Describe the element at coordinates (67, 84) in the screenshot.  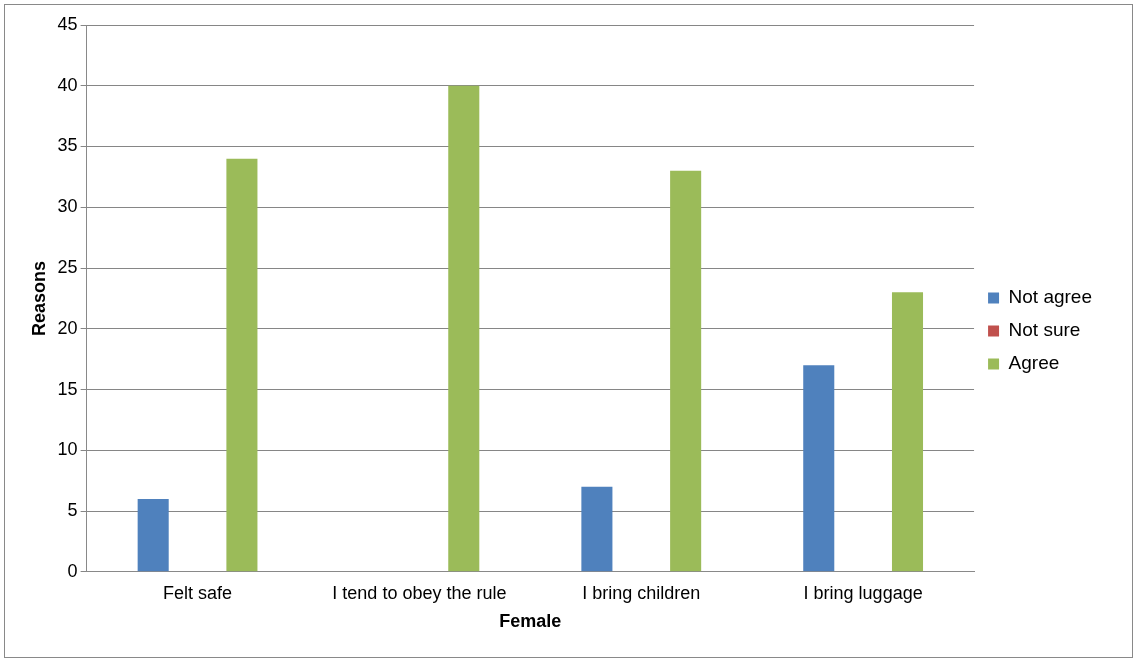
I see `y-tick-label: 40` at that location.